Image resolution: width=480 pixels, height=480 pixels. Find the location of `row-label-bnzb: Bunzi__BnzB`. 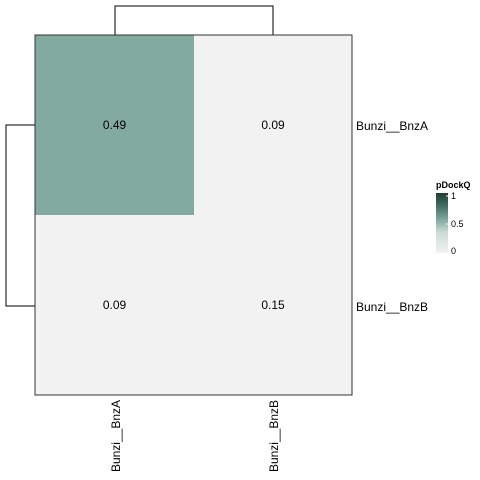

row-label-bnzb: Bunzi__BnzB is located at coordinates (392, 307).